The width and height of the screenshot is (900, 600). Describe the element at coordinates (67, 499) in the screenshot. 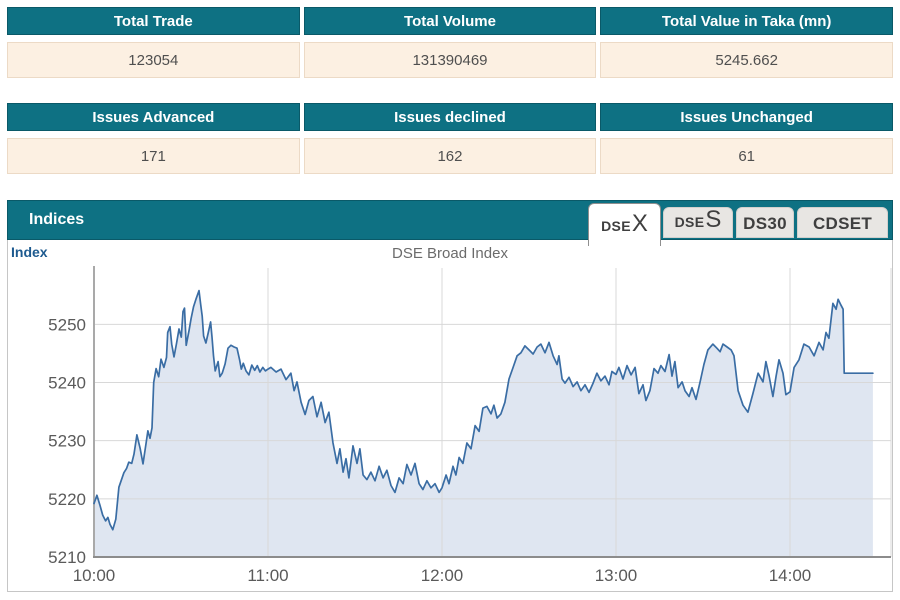

I see `svg-text: 5220` at that location.